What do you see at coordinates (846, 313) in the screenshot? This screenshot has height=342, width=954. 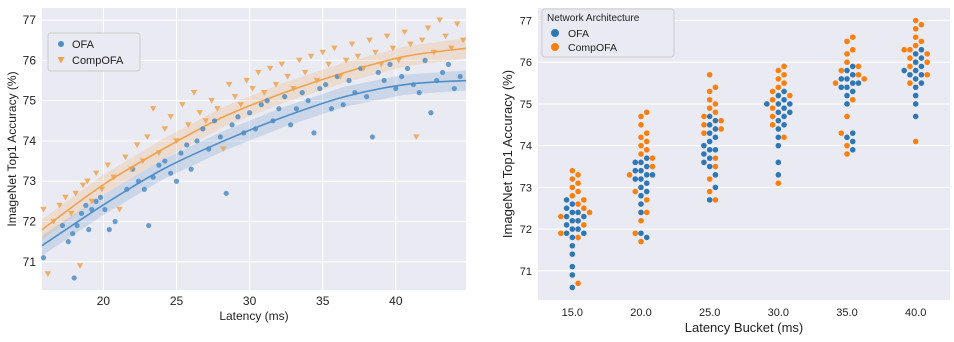 I see `x-tick-label: 35.0` at bounding box center [846, 313].